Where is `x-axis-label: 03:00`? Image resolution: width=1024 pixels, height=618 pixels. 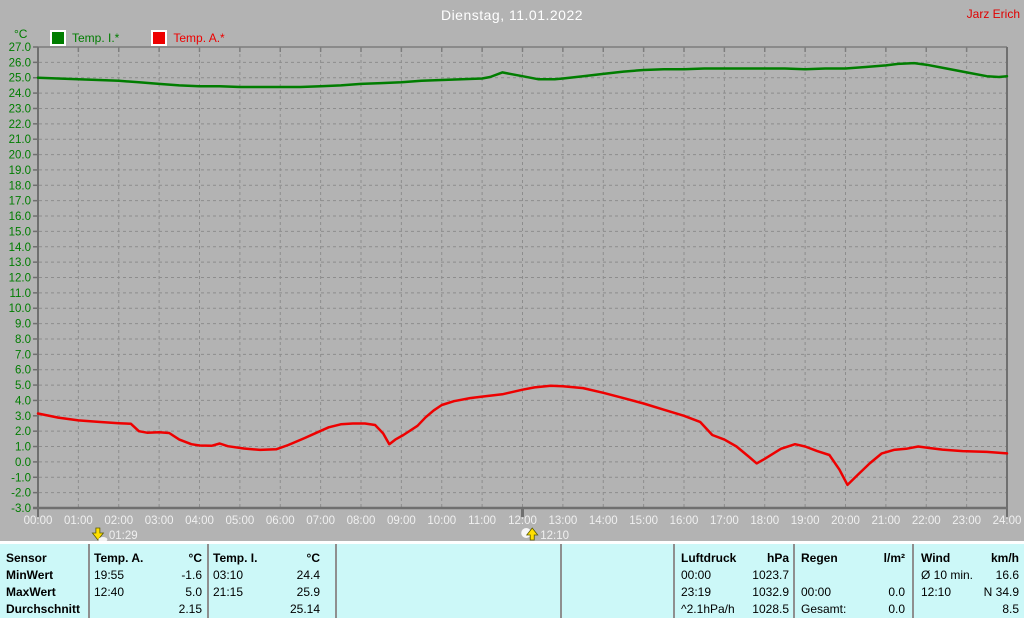 x-axis-label: 03:00 is located at coordinates (159, 521).